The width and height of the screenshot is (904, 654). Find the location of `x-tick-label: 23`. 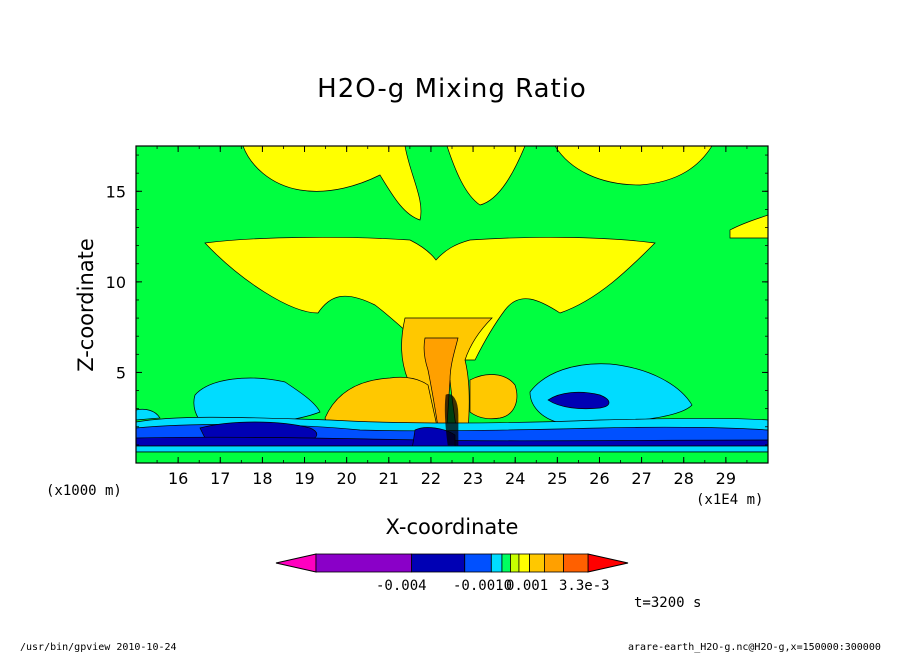

x-tick-label: 23 is located at coordinates (473, 478).